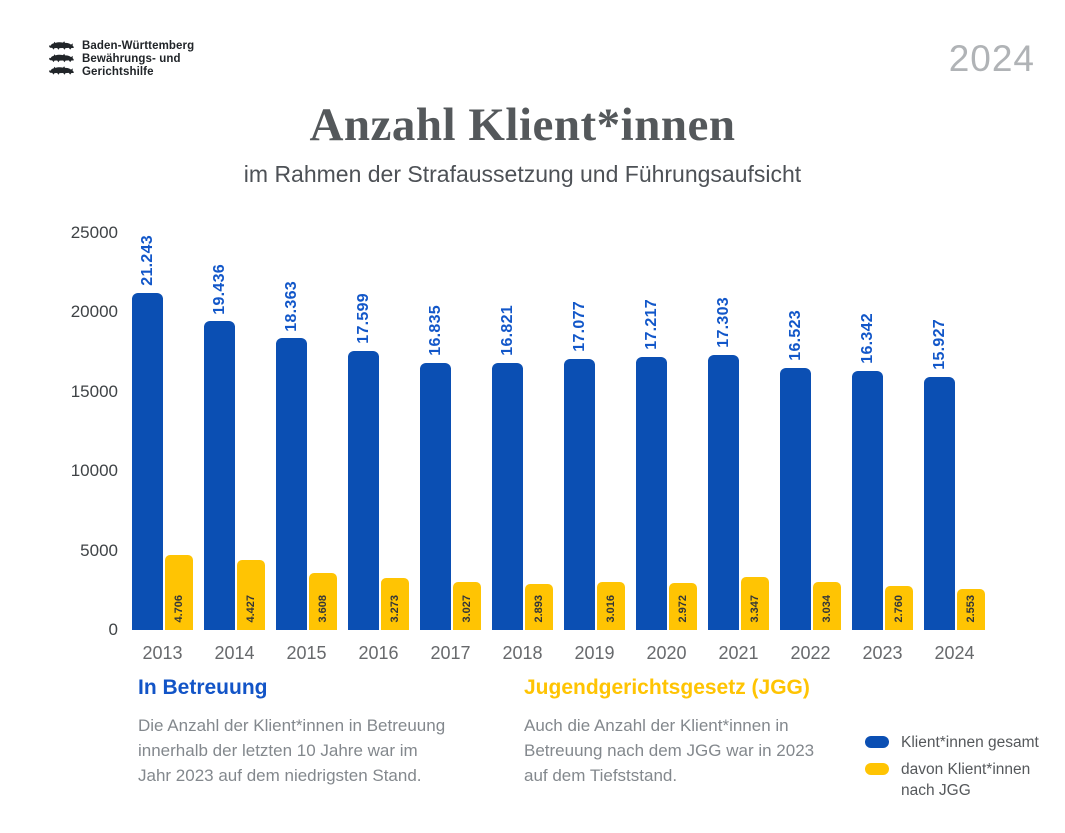  I want to click on bar-jgg-value-label: 3.608, so click(323, 609).